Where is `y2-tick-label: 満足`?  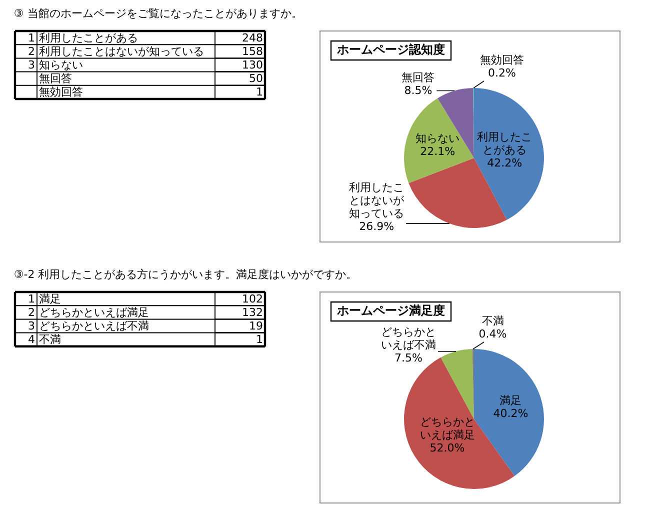
y2-tick-label: 満足 is located at coordinates (50, 299).